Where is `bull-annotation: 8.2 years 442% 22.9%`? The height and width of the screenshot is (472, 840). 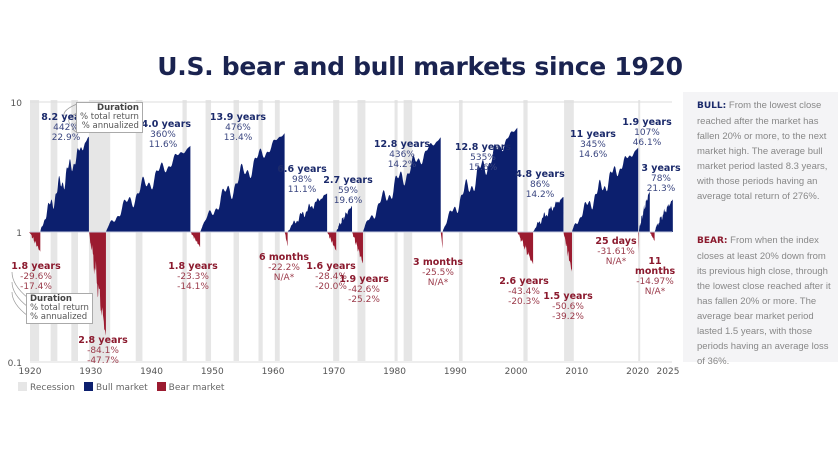
bull-annotation: 8.2 years 442% 22.9% is located at coordinates (66, 128).